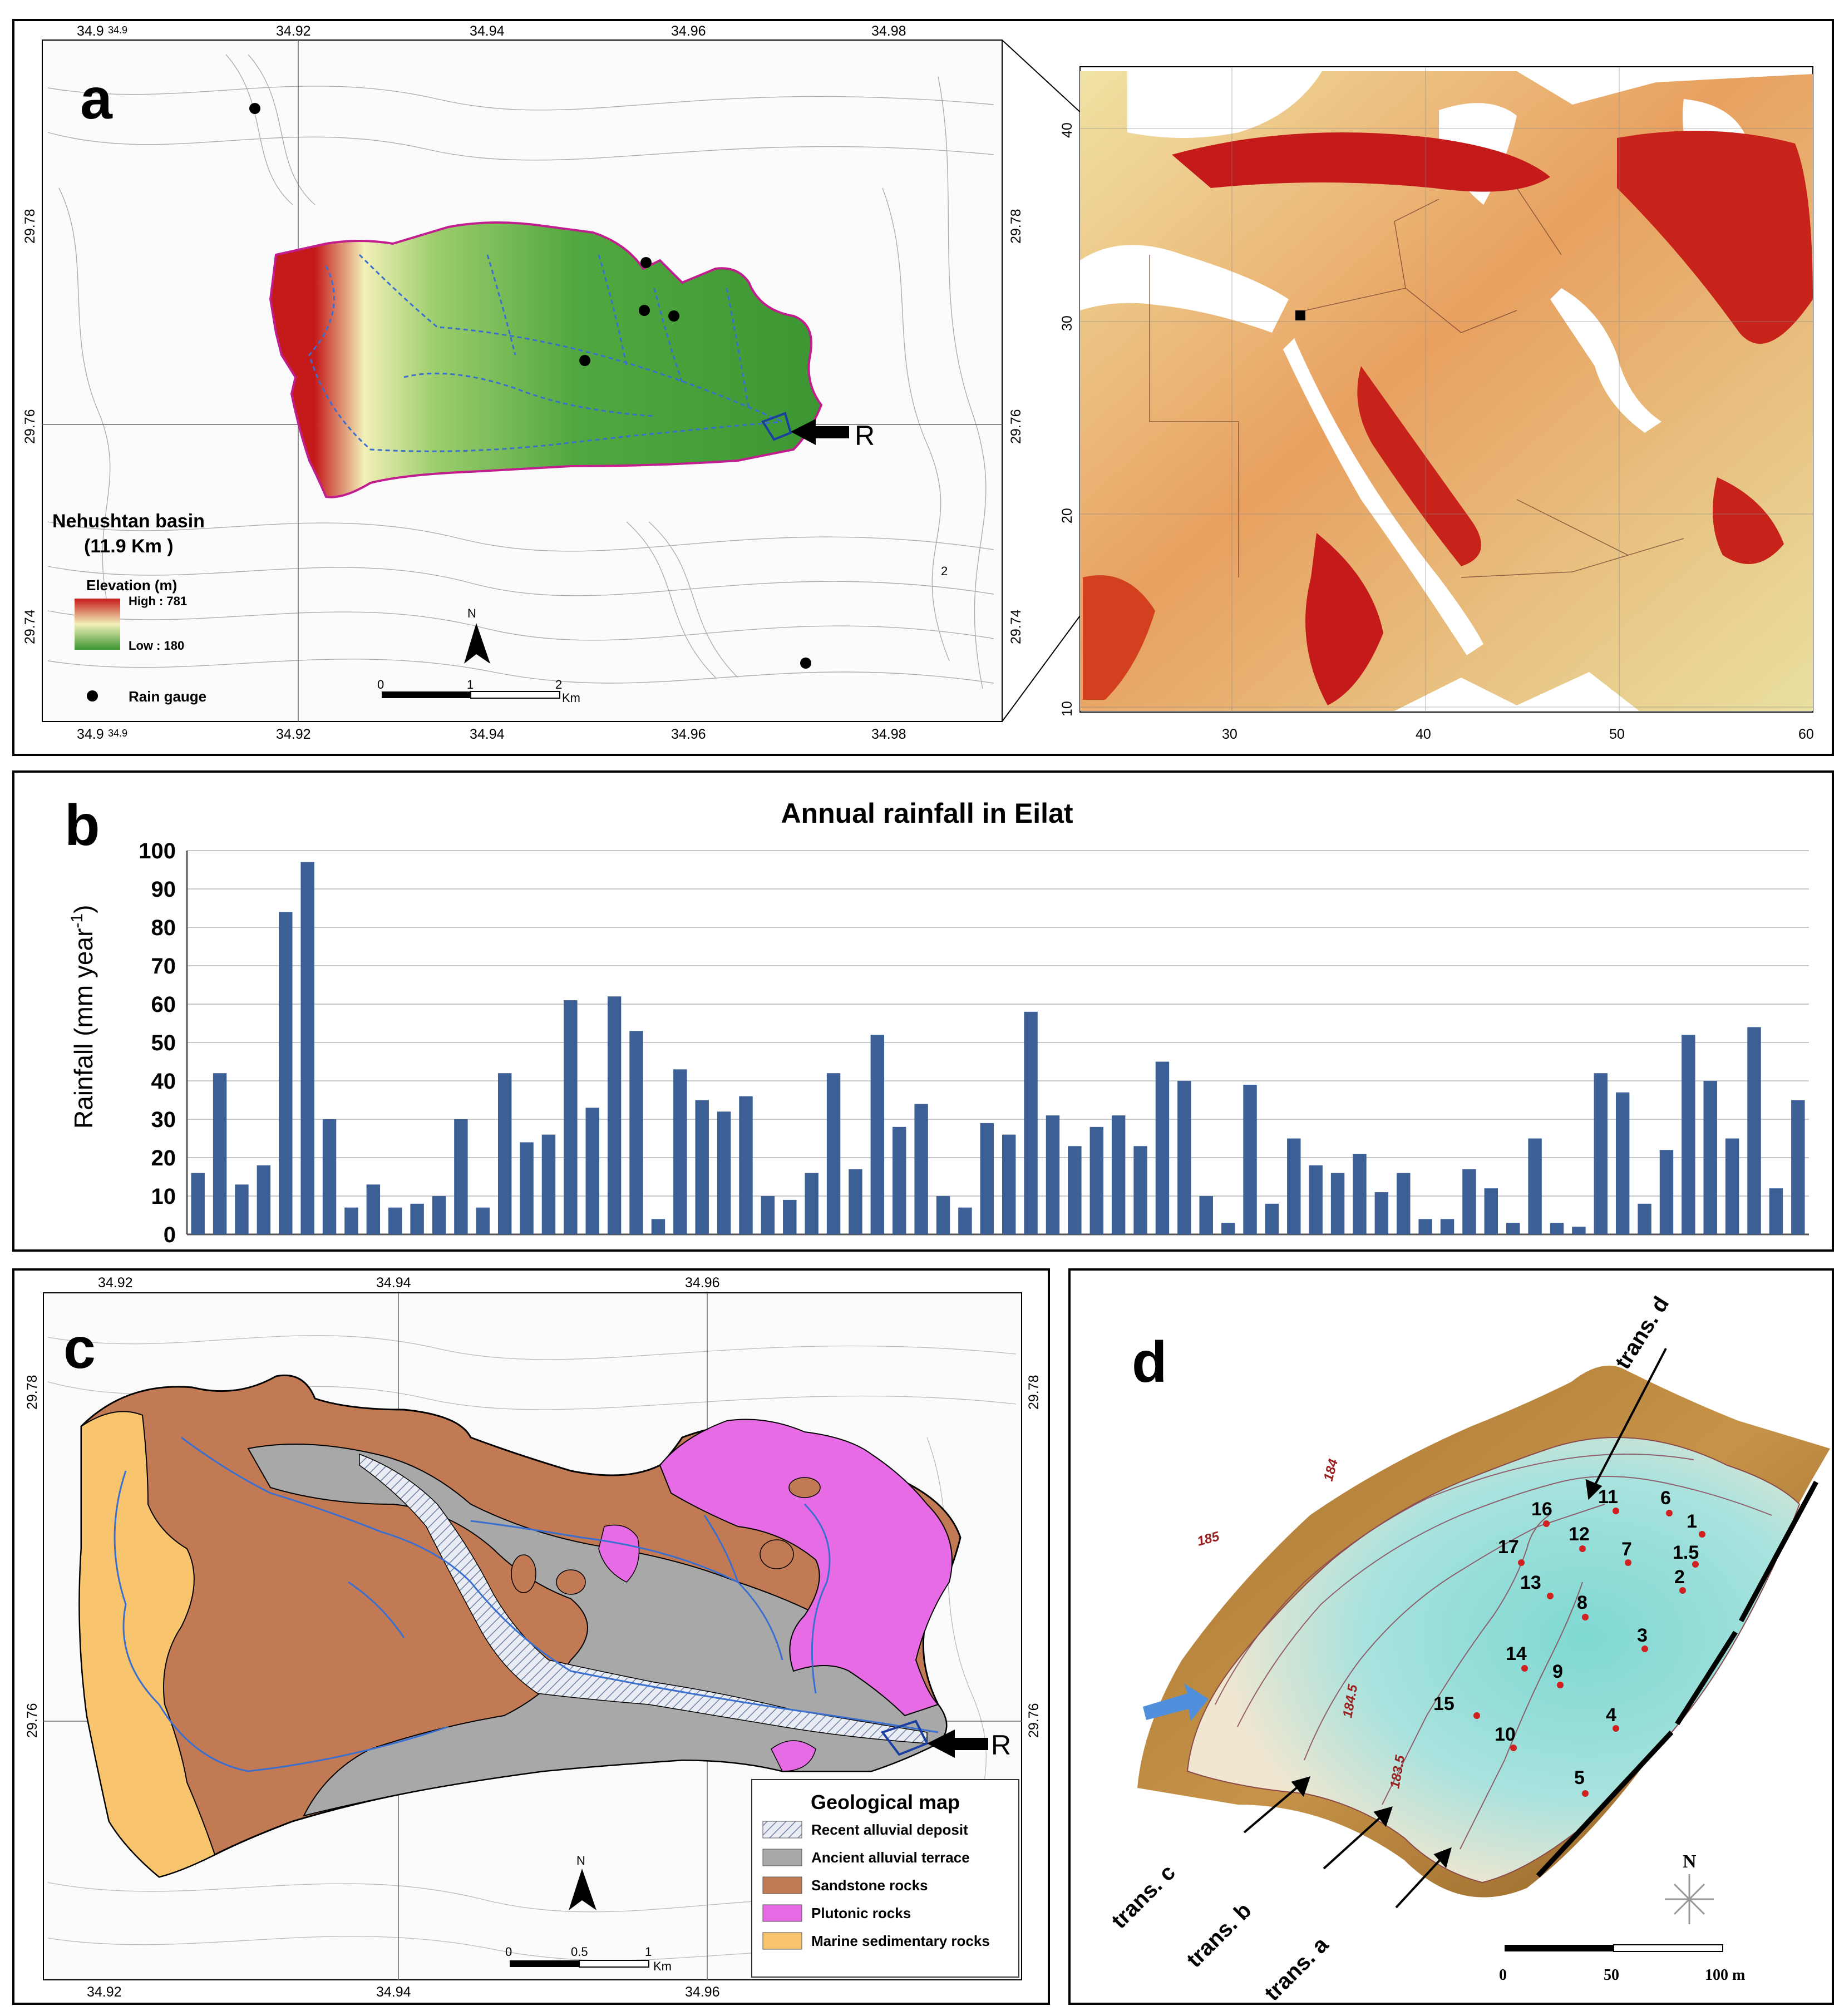 This screenshot has width=1844, height=2016. I want to click on dam-segment-lower, so click(1605, 1804).